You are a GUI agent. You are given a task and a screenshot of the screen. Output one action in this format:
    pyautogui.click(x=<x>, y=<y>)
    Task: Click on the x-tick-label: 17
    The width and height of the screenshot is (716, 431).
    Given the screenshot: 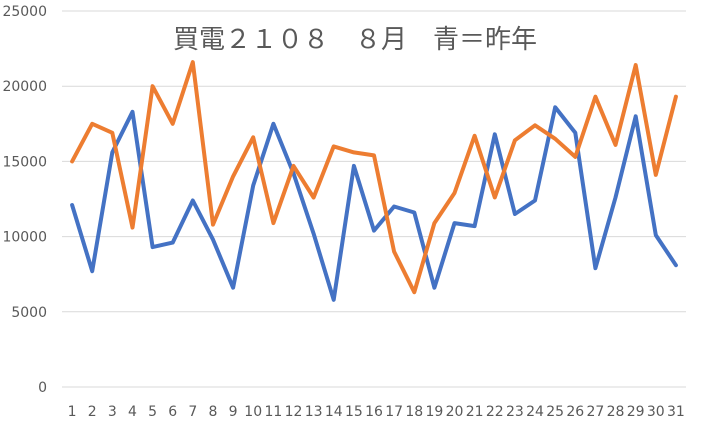 What is the action you would take?
    pyautogui.click(x=394, y=412)
    